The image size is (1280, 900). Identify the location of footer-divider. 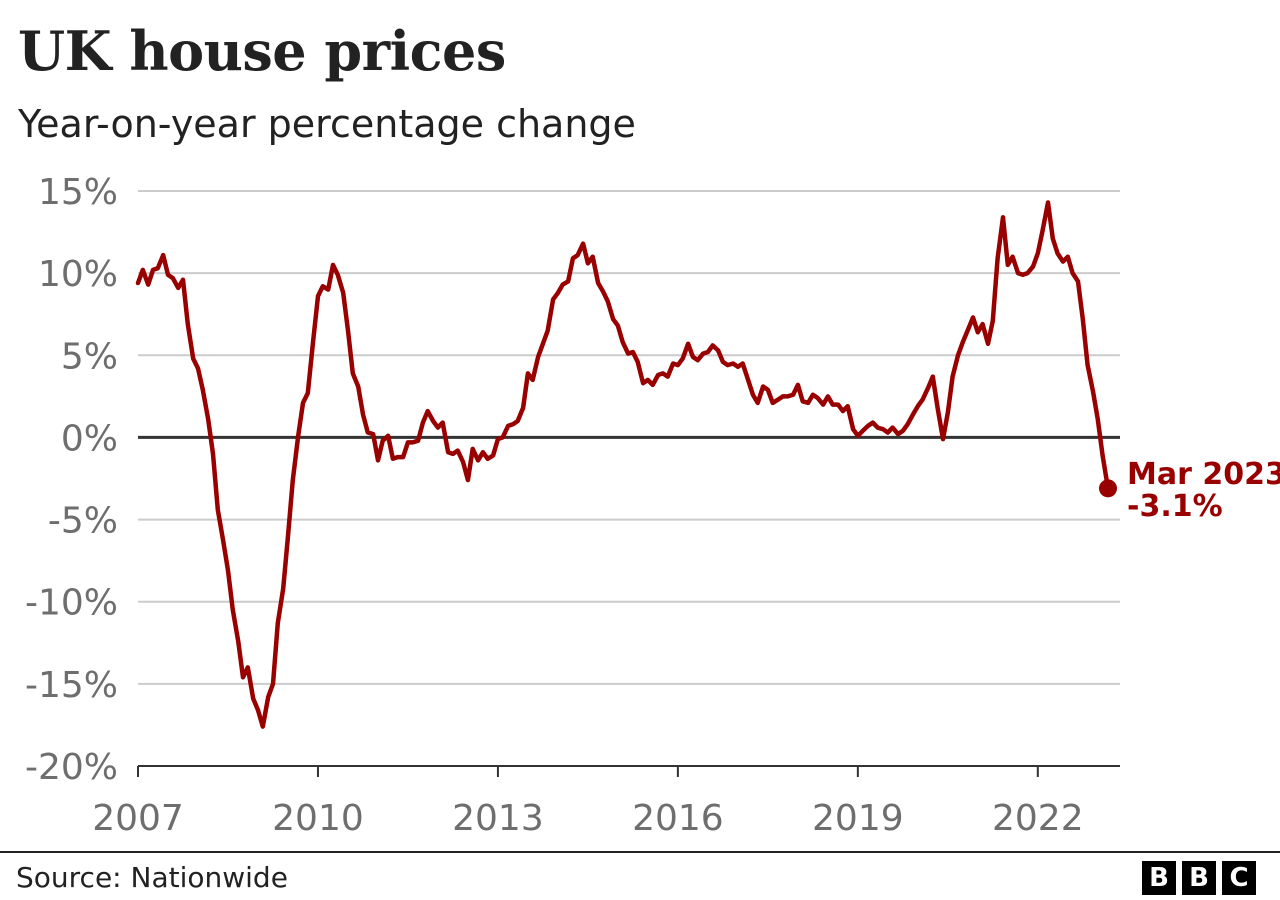
(640, 852).